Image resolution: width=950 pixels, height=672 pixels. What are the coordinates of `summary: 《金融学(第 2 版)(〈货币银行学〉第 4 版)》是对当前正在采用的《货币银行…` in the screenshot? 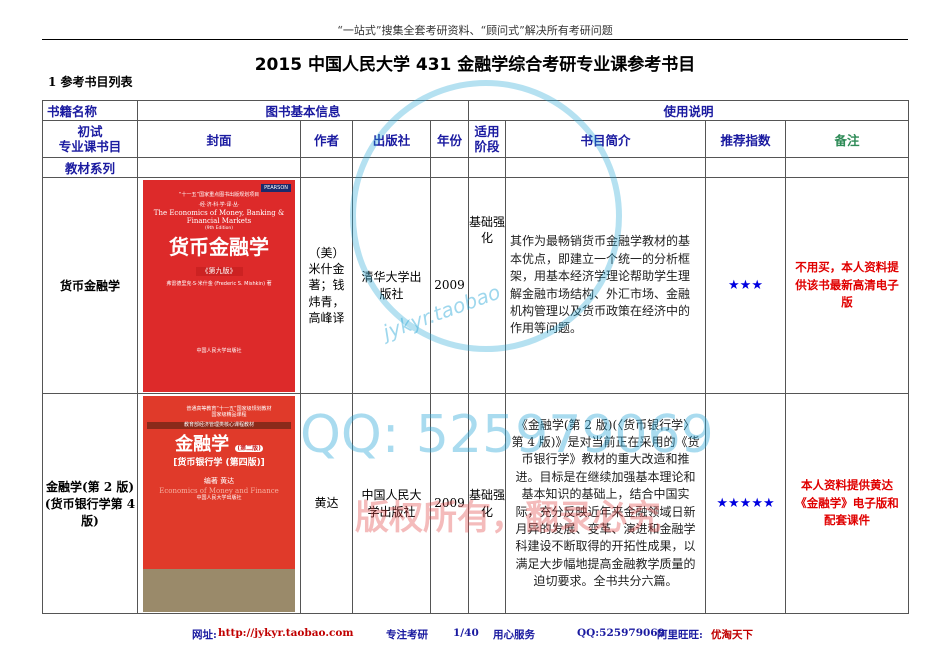 It's located at (606, 503).